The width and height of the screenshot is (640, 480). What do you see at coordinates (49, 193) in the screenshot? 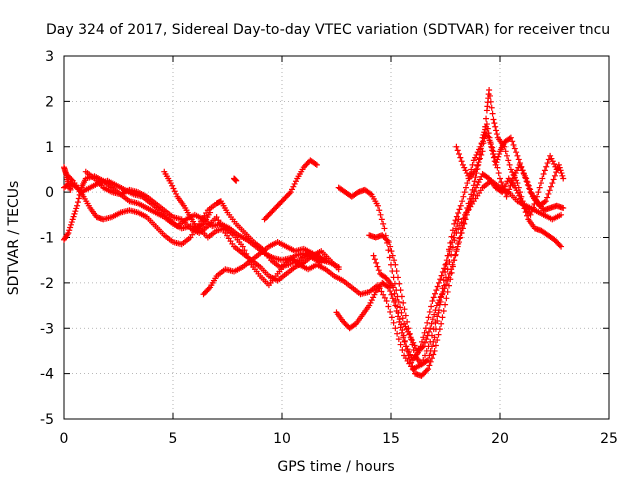
I see `y-tick-label: 0` at bounding box center [49, 193].